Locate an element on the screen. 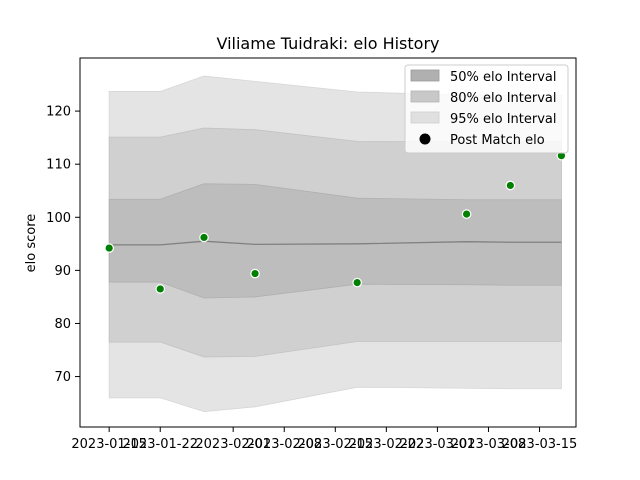  mean-elo-line is located at coordinates (335, 243).